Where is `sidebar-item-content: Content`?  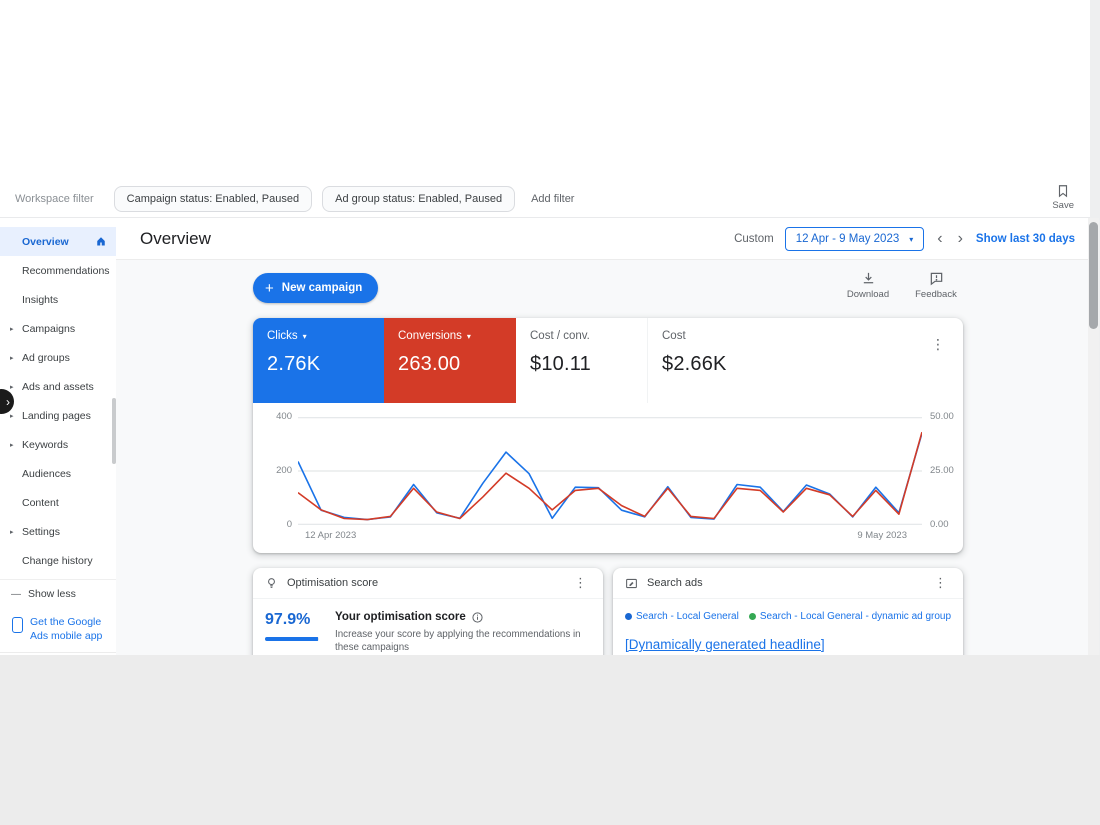
sidebar-item-content: Content is located at coordinates (58, 502).